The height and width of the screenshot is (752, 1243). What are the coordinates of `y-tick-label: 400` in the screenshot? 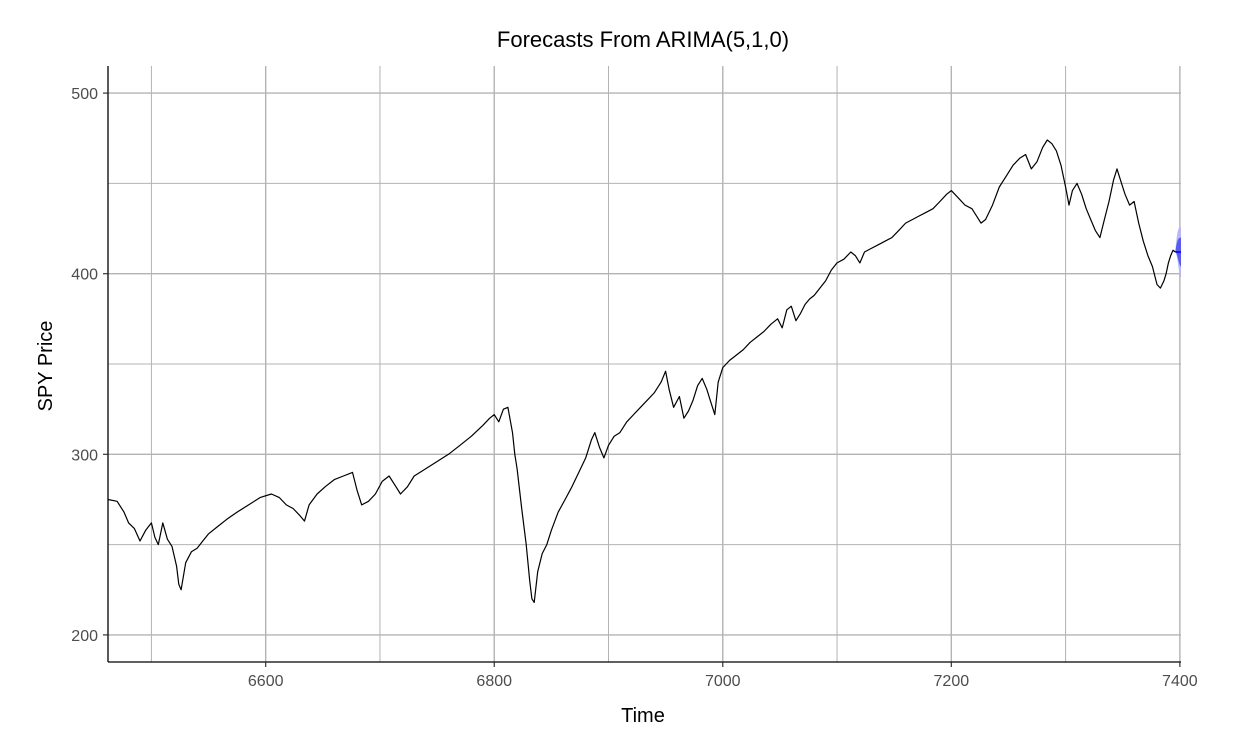 It's located at (84, 275).